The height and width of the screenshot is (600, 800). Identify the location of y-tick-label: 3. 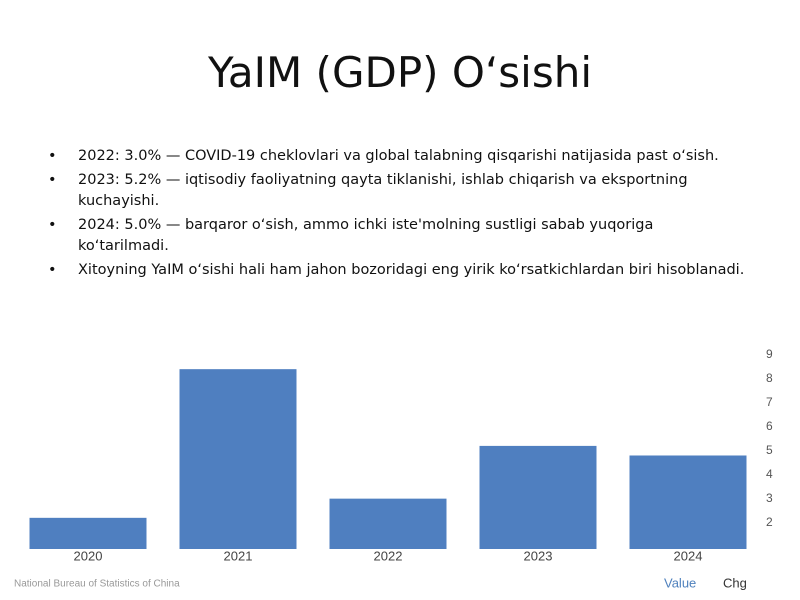
(769, 498).